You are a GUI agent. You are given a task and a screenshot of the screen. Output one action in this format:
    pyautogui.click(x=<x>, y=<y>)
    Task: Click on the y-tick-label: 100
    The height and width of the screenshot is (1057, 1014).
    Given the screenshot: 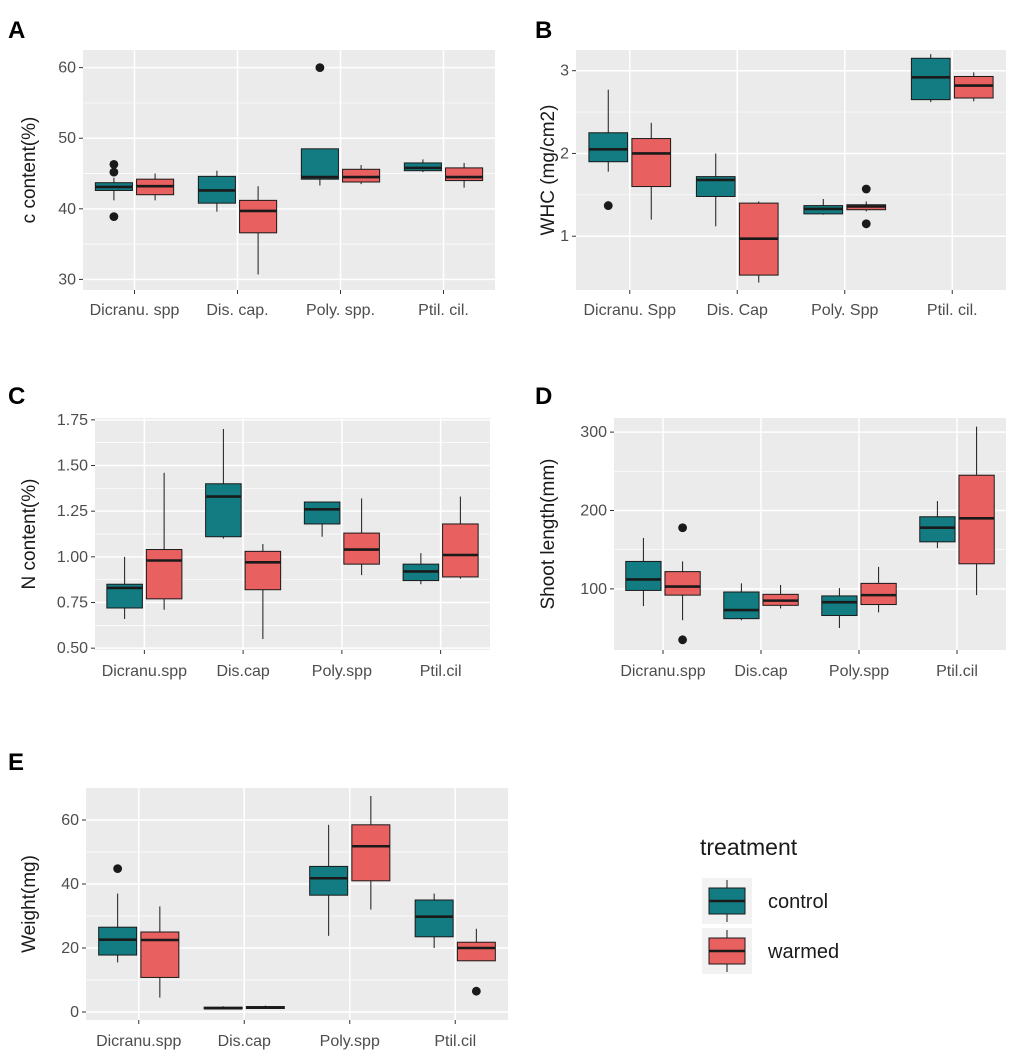 What is the action you would take?
    pyautogui.click(x=593, y=589)
    